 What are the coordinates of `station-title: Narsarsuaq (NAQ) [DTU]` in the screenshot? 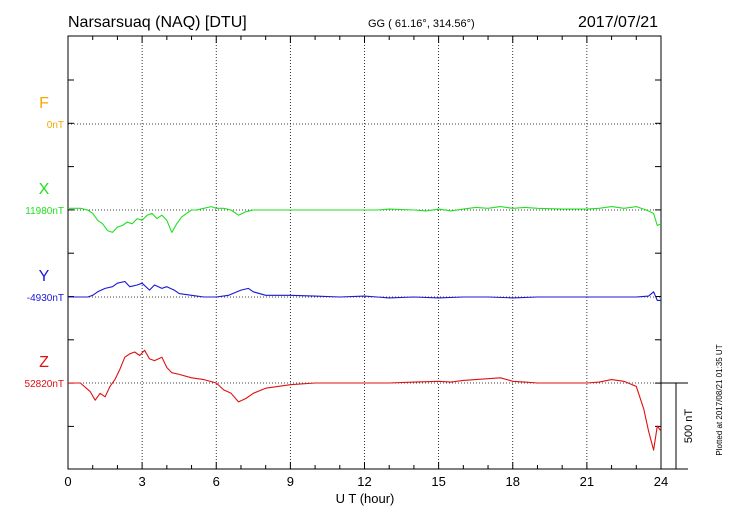 It's located at (157, 22).